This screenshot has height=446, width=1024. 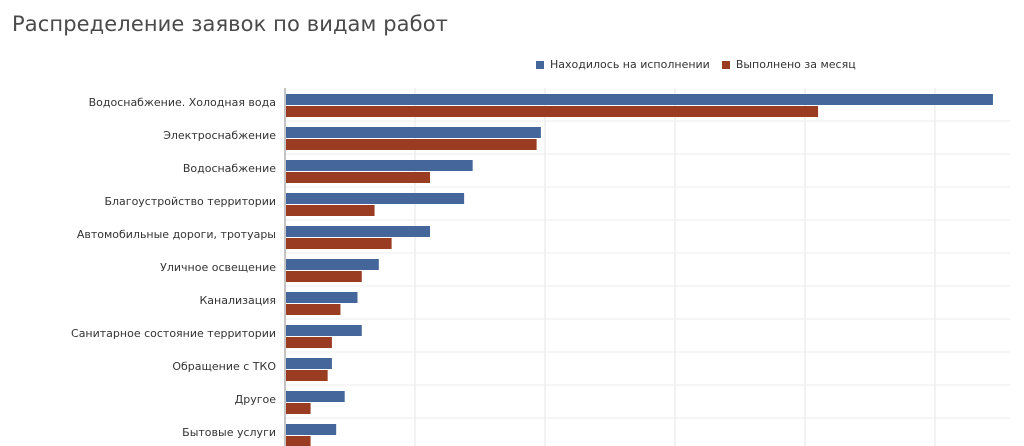 I want to click on category-label: Электроснабжение, so click(x=219, y=135).